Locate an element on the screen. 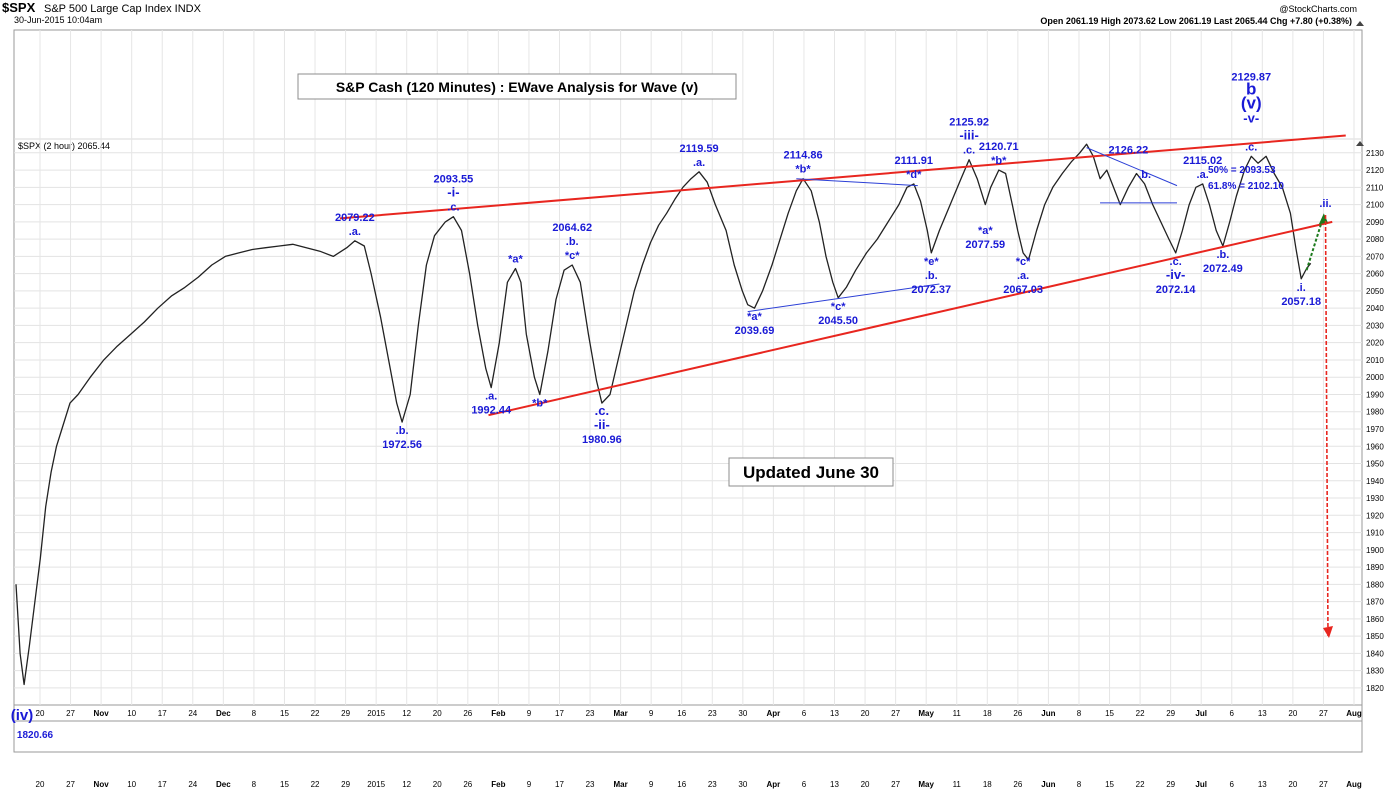  fib-618-label: 61.8% = 2102.10 is located at coordinates (1246, 186).